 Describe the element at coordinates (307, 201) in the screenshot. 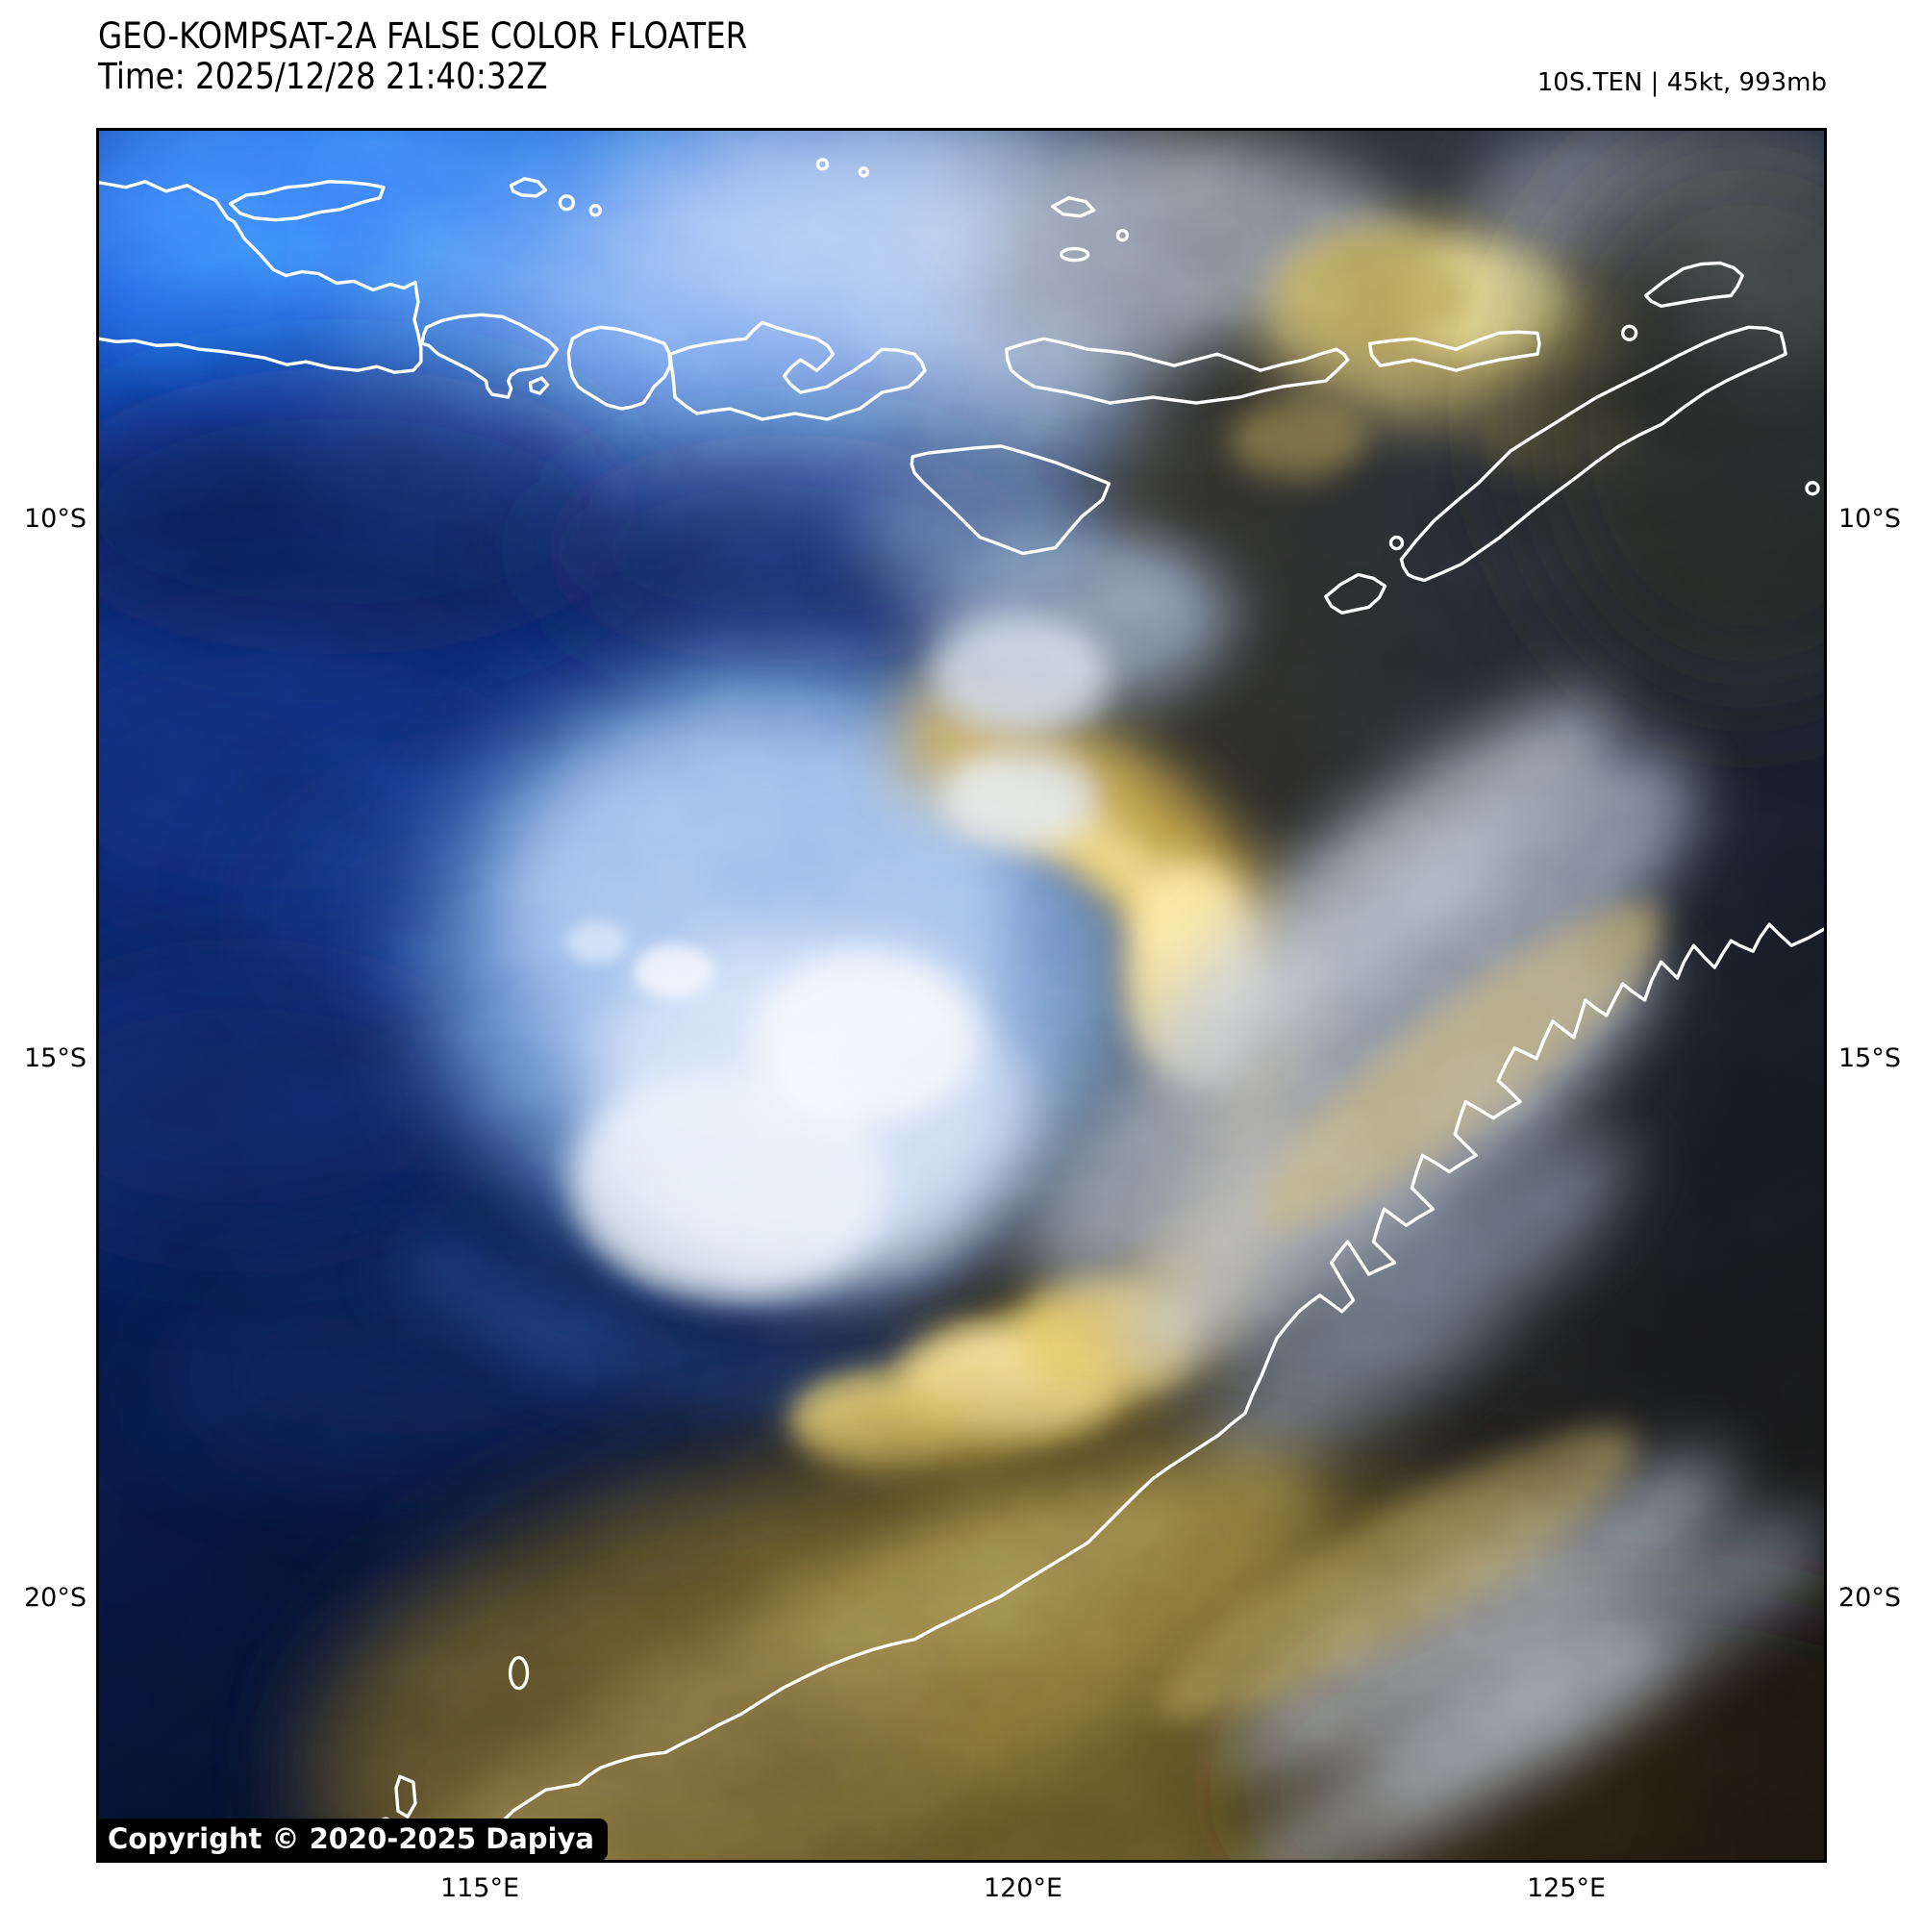

I see `coast-madura` at that location.